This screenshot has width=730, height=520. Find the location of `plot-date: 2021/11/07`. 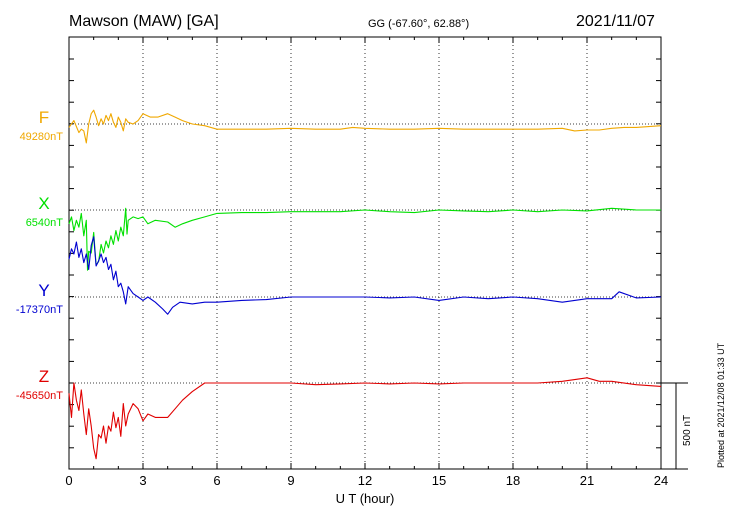

plot-date: 2021/11/07 is located at coordinates (615, 21).